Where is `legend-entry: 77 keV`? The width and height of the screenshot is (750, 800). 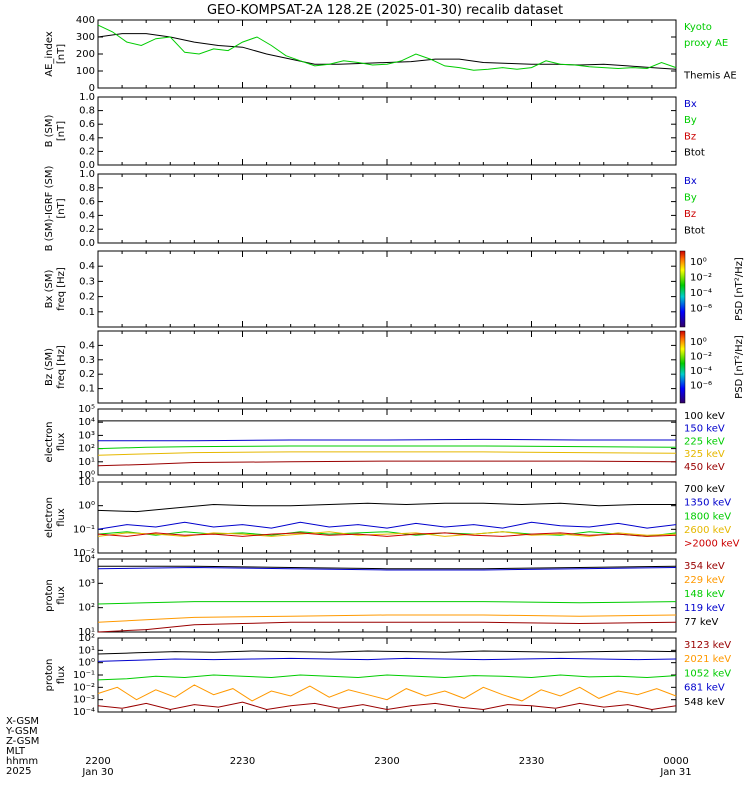
legend-entry: 77 keV is located at coordinates (701, 622).